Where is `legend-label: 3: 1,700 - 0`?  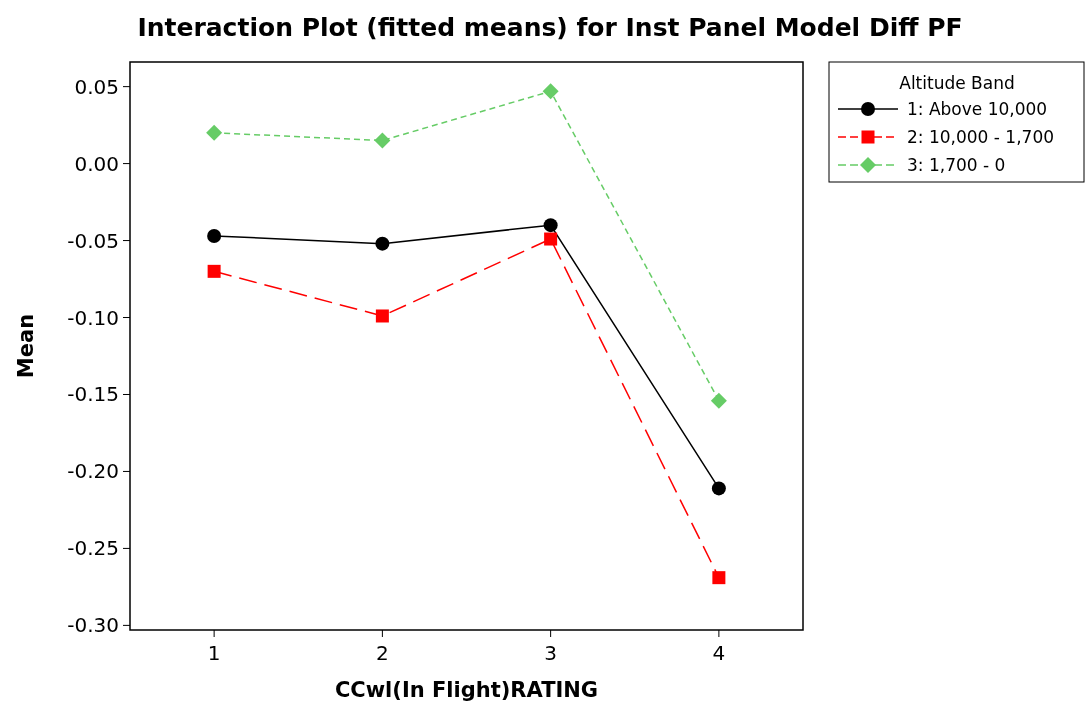
legend-label: 3: 1,700 - 0 is located at coordinates (956, 164).